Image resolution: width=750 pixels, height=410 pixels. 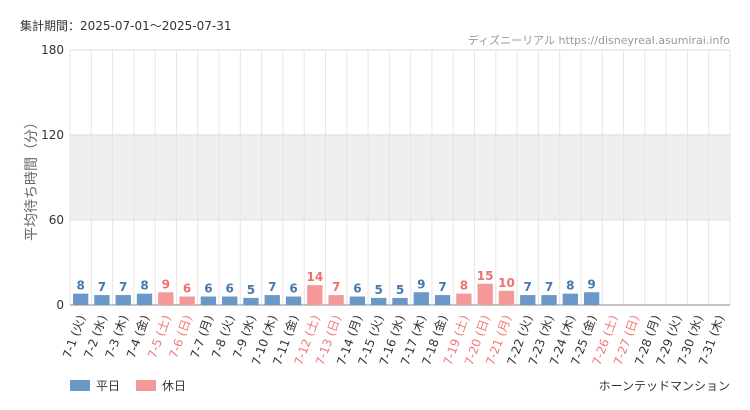 What do you see at coordinates (174, 386) in the screenshot?
I see `legend-label-holiday: 休日` at bounding box center [174, 386].